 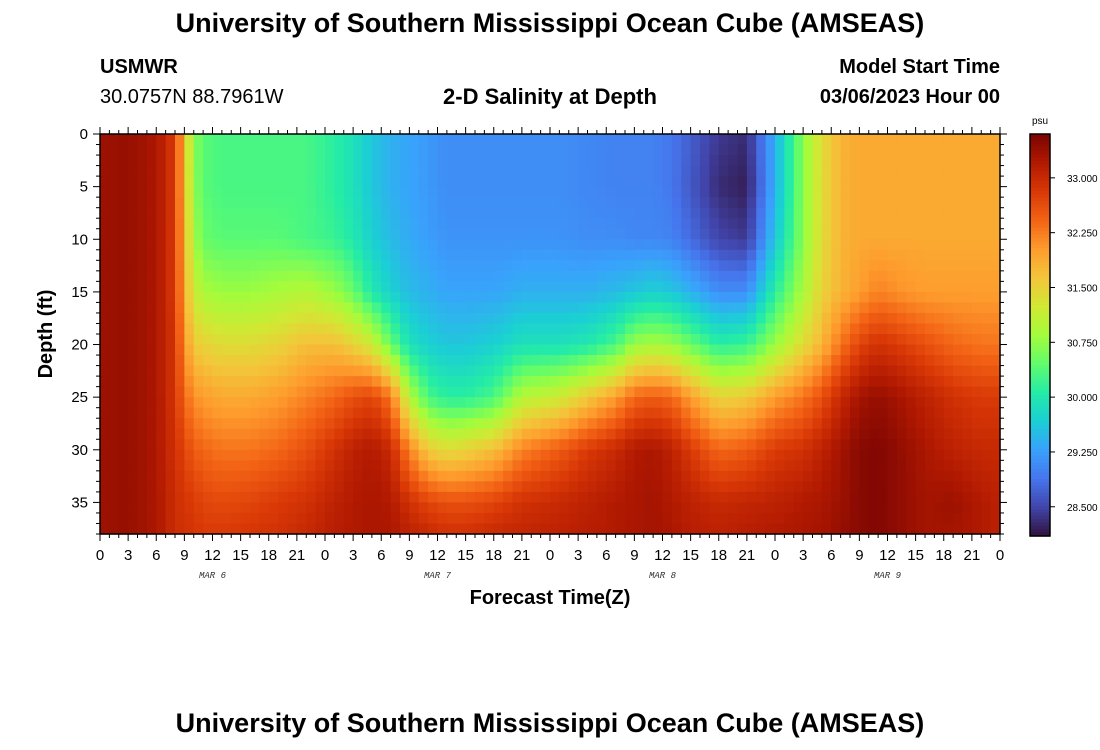 I want to click on x-tick-label: 9, so click(x=859, y=555).